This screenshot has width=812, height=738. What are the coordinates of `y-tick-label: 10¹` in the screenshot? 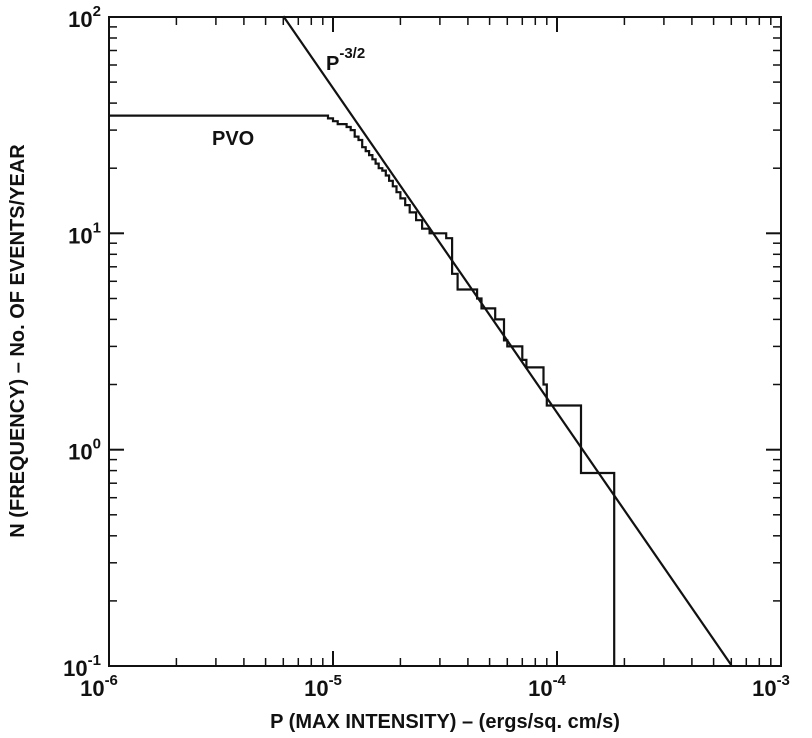 It's located at (84, 233).